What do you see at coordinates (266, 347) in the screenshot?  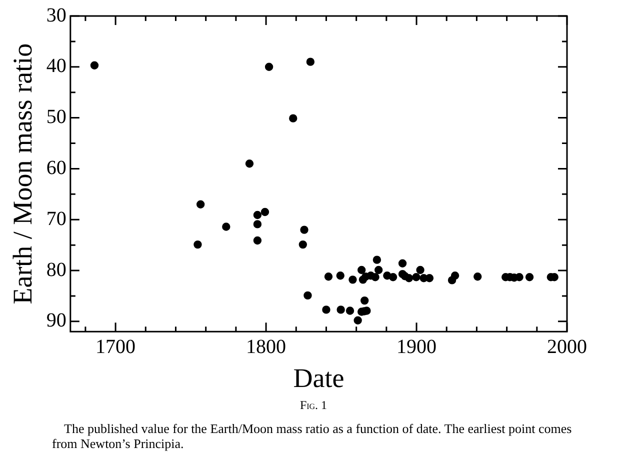 I see `x-tick-label: 1800` at bounding box center [266, 347].